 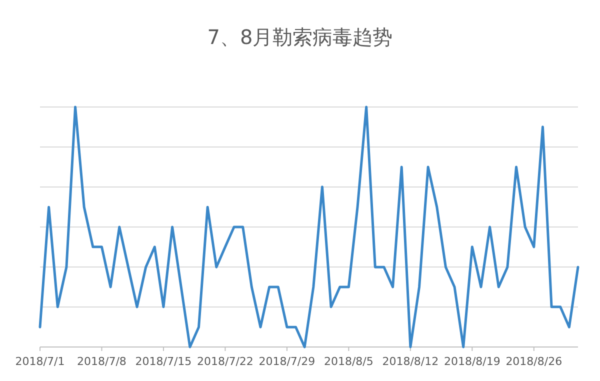 I want to click on x-tick-label: 2018/8/19, so click(x=472, y=361).